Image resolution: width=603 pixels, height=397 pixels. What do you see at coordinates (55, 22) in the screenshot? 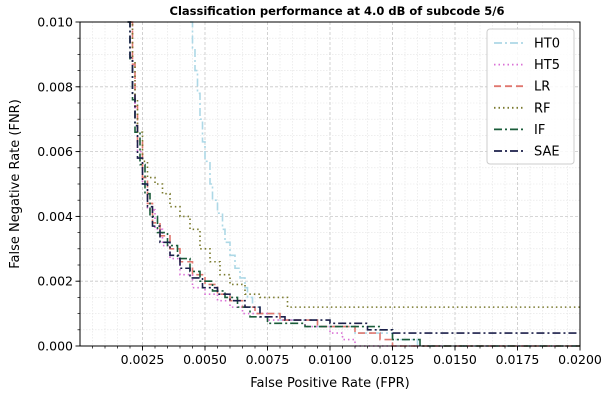
I see `y-tick-label: 0.010` at bounding box center [55, 22].